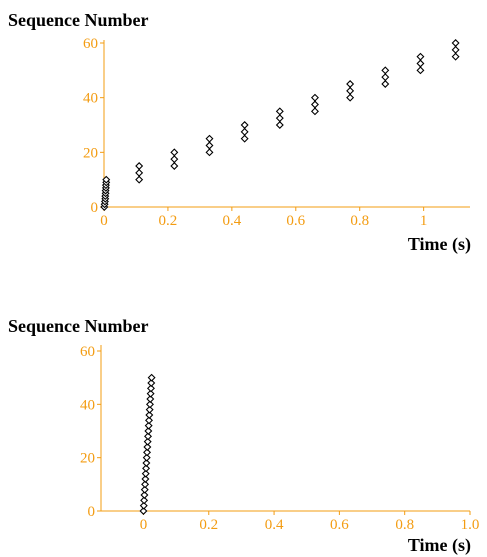 The width and height of the screenshot is (487, 557). Describe the element at coordinates (439, 244) in the screenshot. I see `chart-top-xlabel: Time (s)` at that location.